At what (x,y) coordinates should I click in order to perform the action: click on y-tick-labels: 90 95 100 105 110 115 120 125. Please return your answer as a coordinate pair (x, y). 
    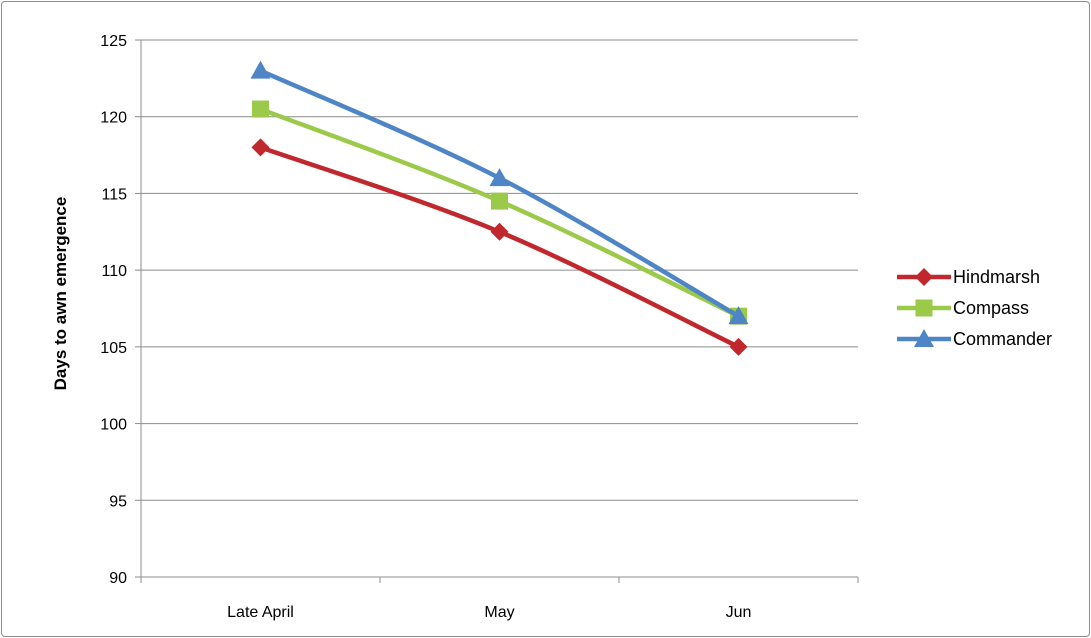
    Looking at the image, I should click on (113, 310).